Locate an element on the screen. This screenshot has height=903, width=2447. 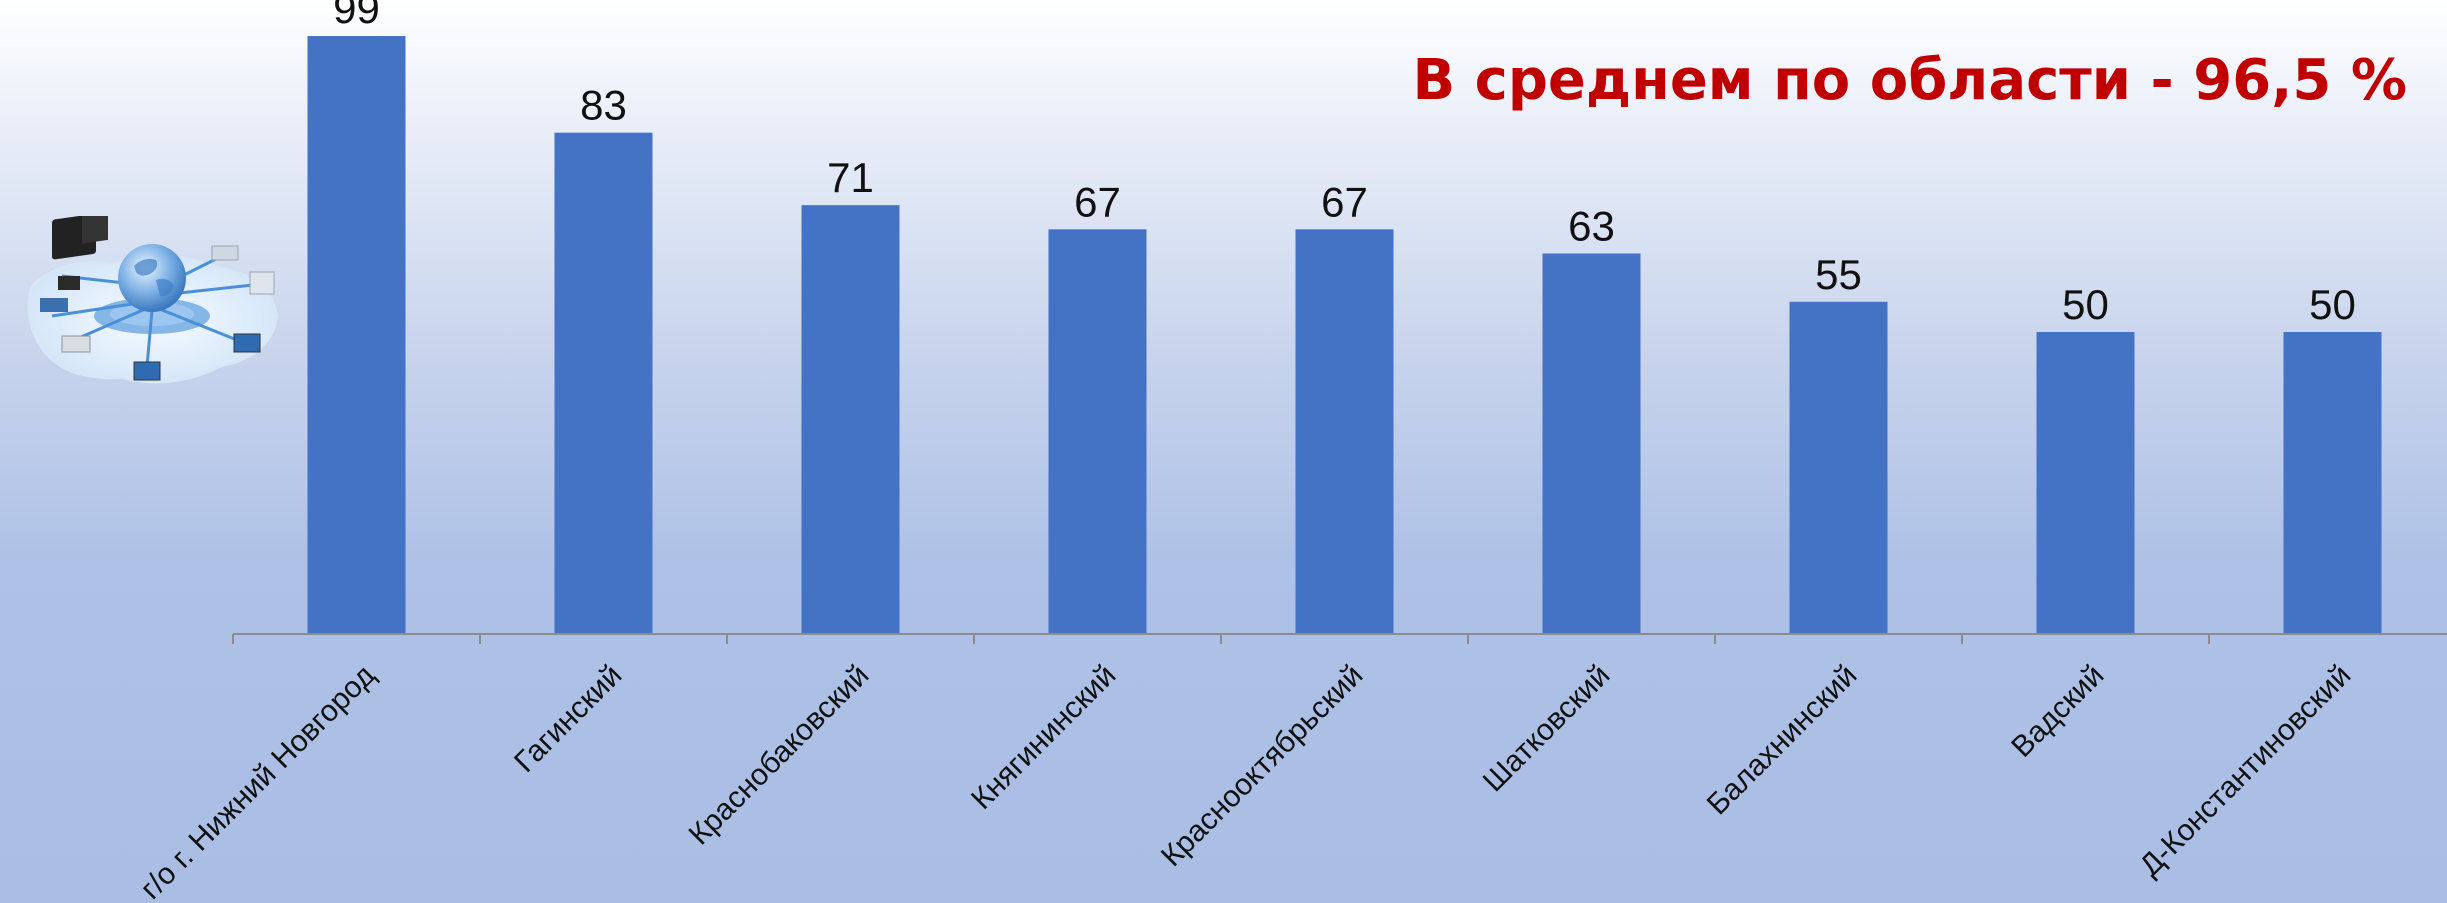
category-label: г/о г. Нижний Новгород is located at coordinates (257, 781).